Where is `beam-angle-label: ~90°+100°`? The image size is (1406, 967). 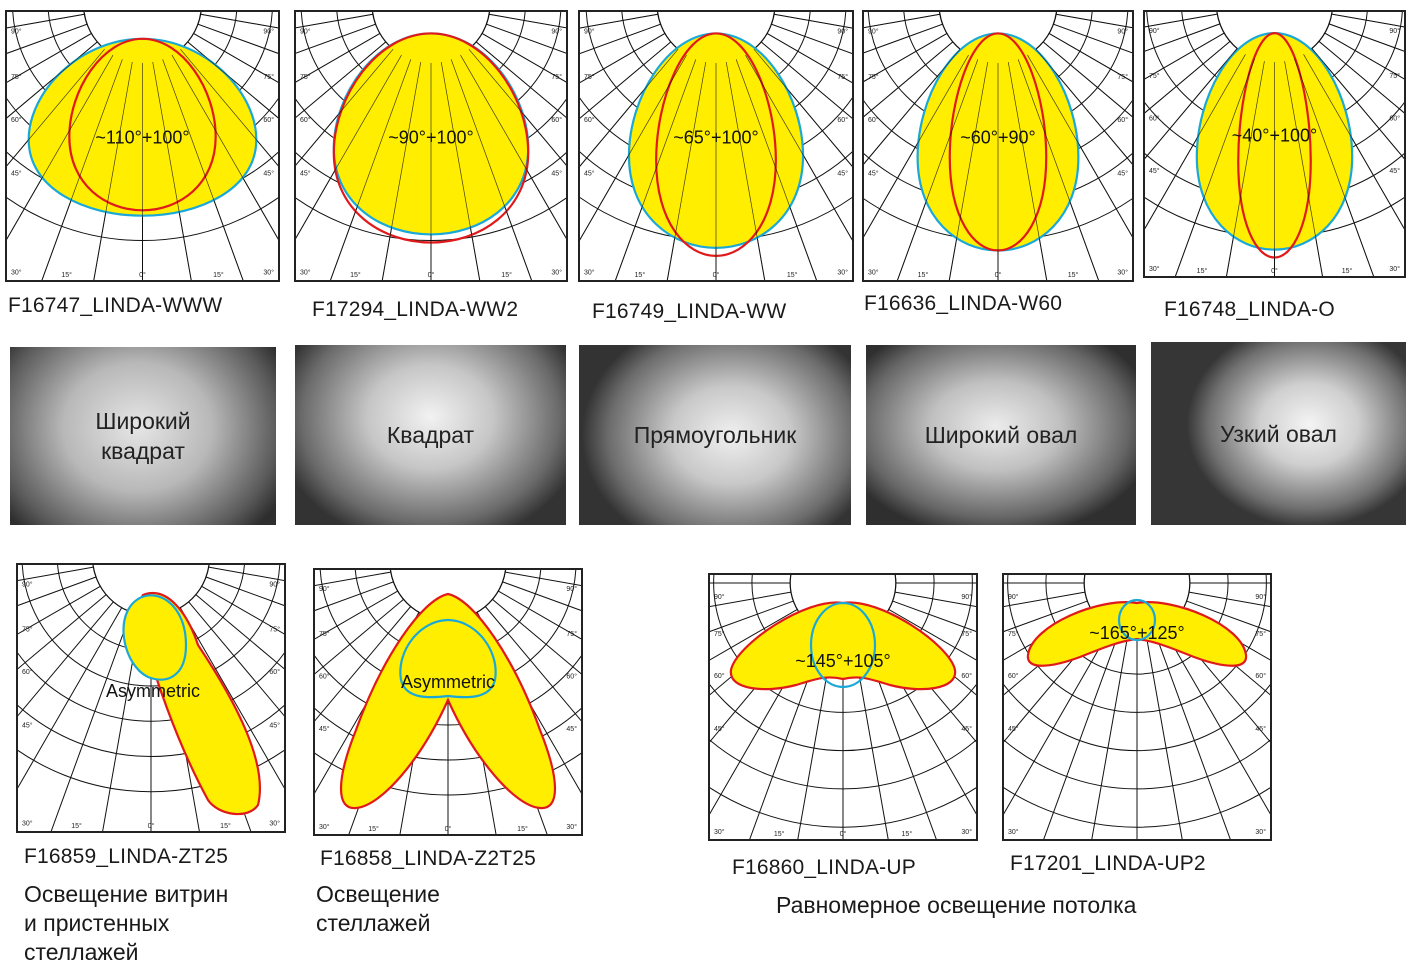
beam-angle-label: ~90°+100° is located at coordinates (430, 137).